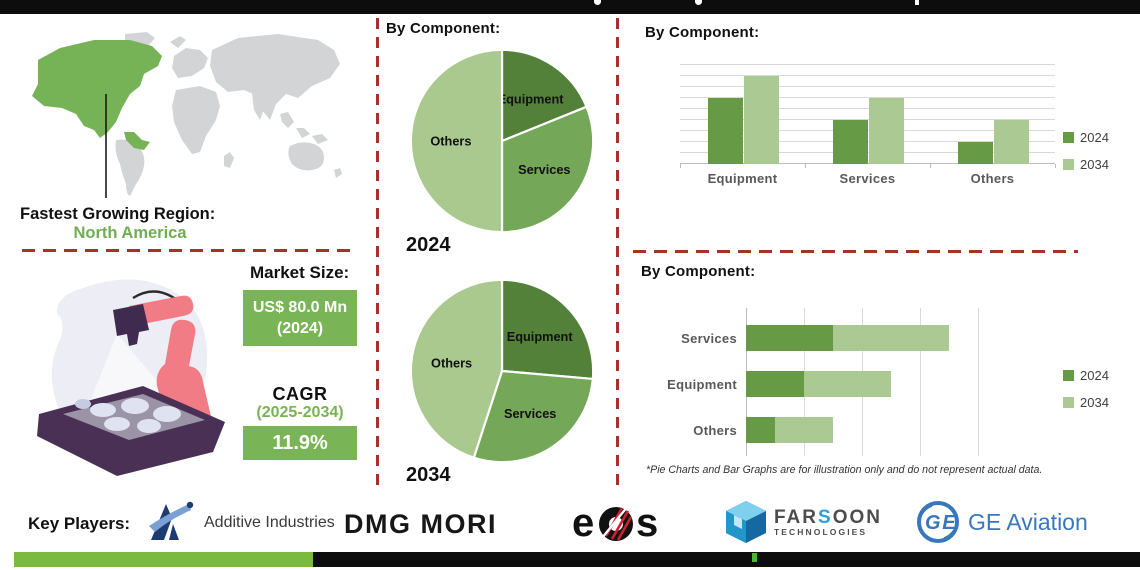  Describe the element at coordinates (702, 384) in the screenshot. I see `row-label-equipment: Equipment` at that location.